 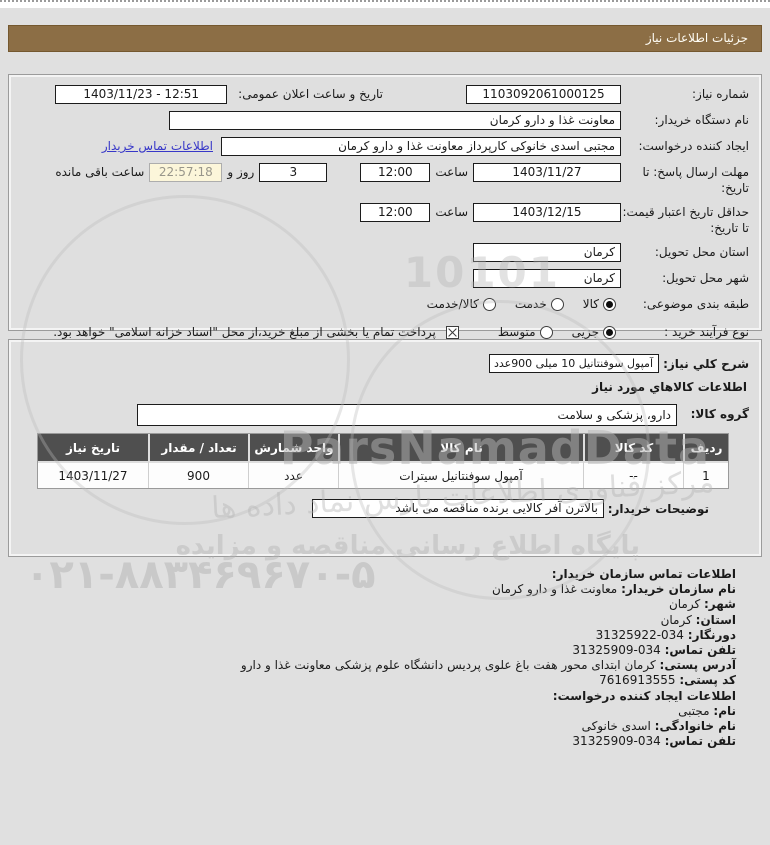 I want to click on cell-need-date: 1403/11/27, so click(x=93, y=474).